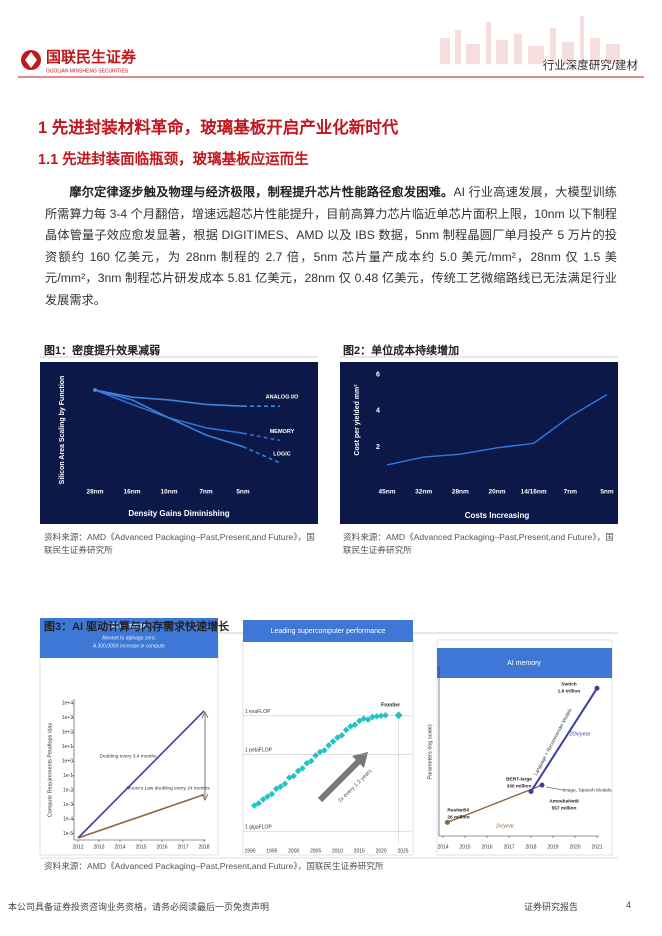 This screenshot has height=936, width=662. What do you see at coordinates (68, 776) in the screenshot?
I see `y-tick-label: 1e-1` at bounding box center [68, 776].